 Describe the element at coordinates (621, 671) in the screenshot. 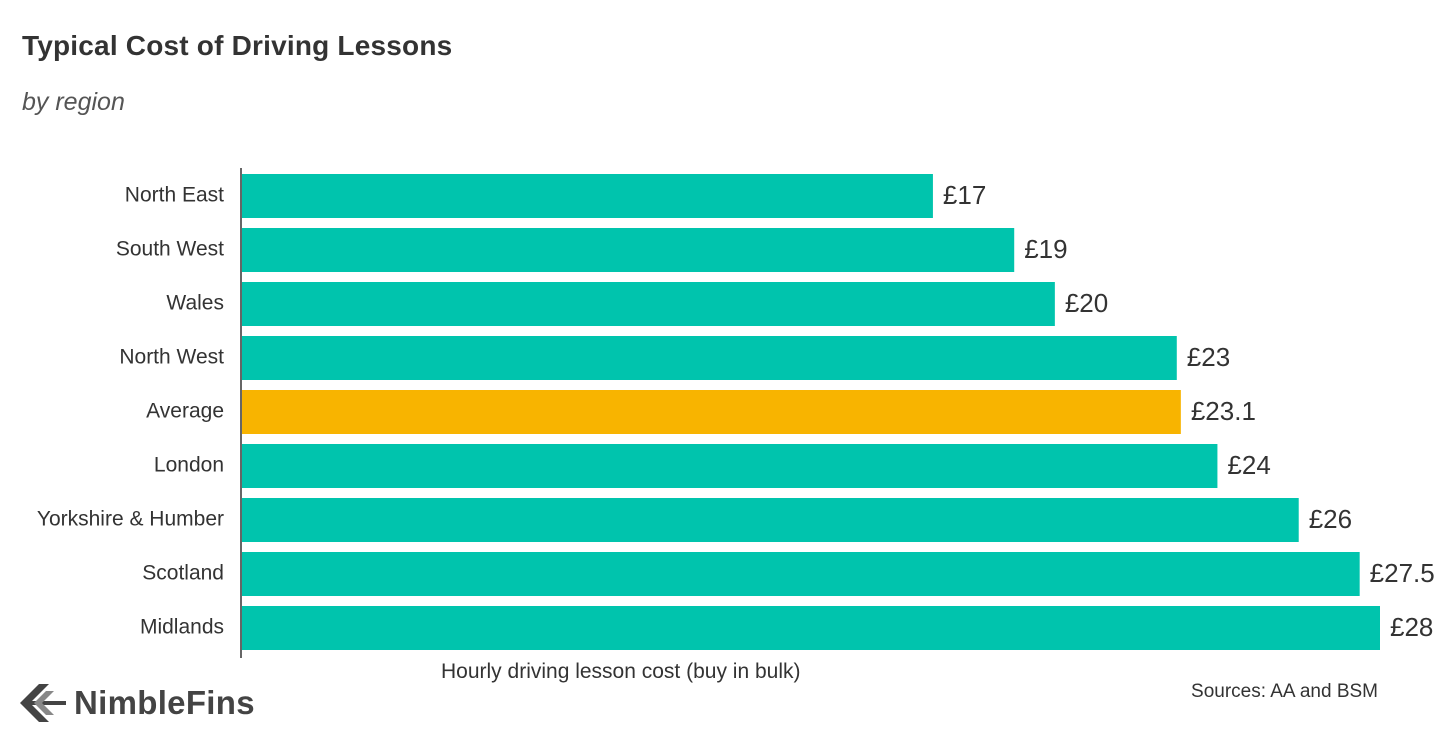

I see `x-axis-label: Hourly driving lesson cost (buy in bulk)` at that location.